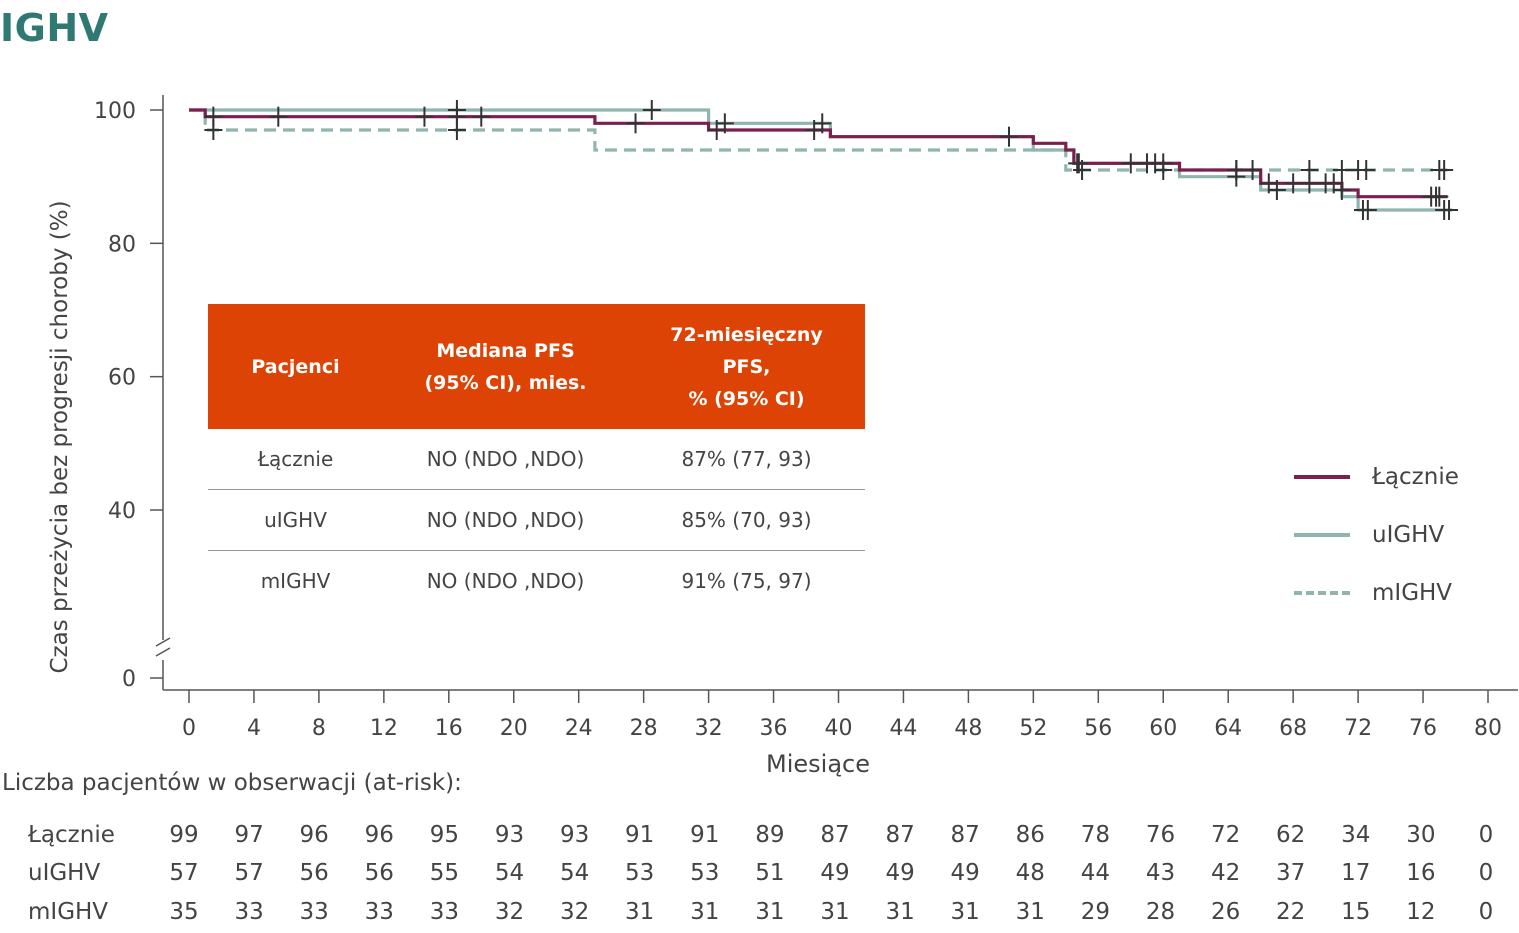 The width and height of the screenshot is (1519, 933). I want to click on header-patients: Pacjenci, so click(295, 366).